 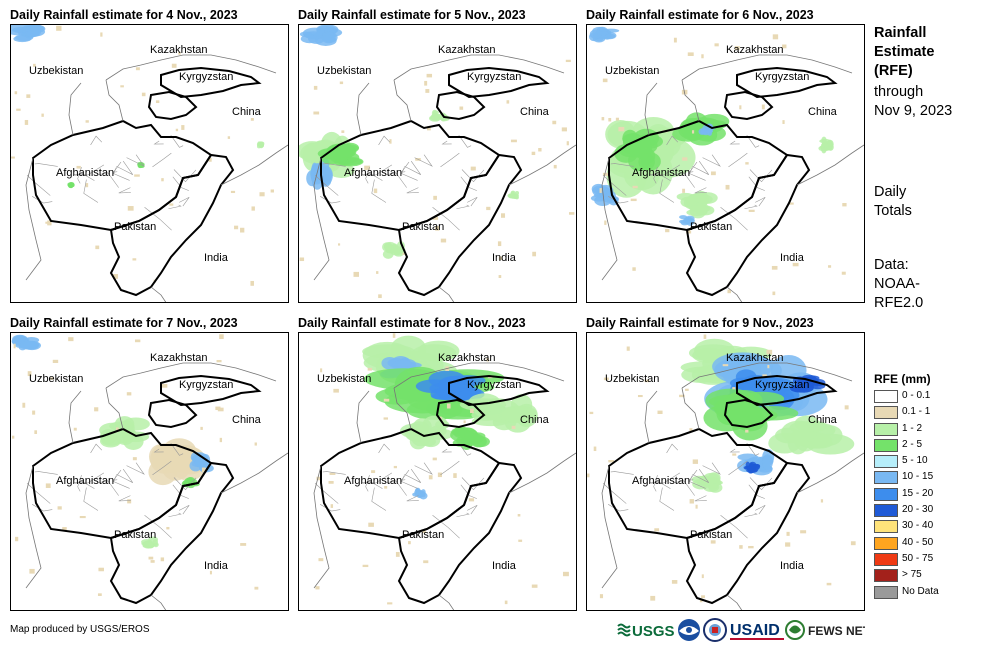 I want to click on legend-label: 50 - 75, so click(x=918, y=558).